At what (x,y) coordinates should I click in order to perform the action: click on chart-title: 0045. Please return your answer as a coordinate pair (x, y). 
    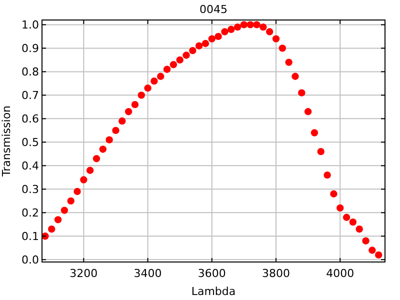
    Looking at the image, I should click on (214, 9).